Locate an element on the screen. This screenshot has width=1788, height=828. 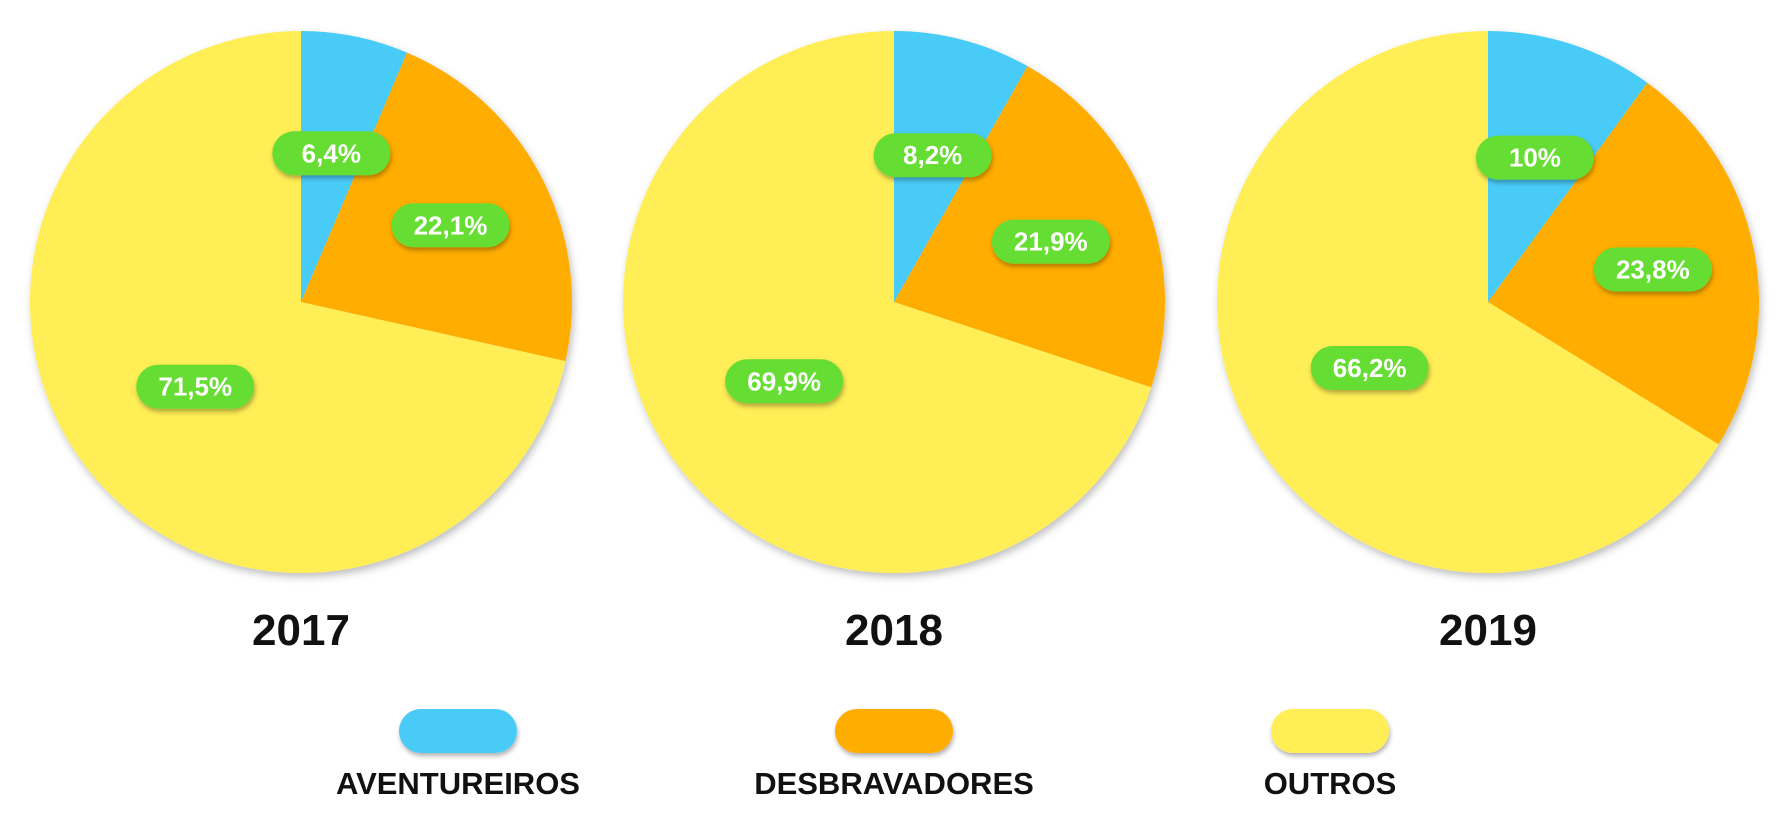
data-label: 66,2% is located at coordinates (1370, 368).